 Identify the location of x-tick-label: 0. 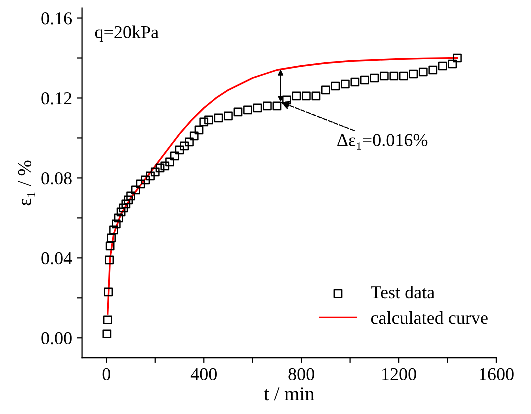
(106, 374).